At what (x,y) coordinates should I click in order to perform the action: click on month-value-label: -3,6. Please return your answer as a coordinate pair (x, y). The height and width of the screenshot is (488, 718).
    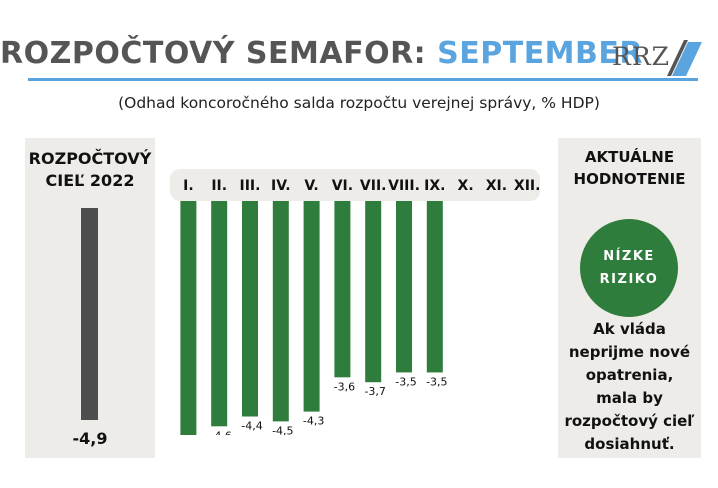
    Looking at the image, I should click on (344, 386).